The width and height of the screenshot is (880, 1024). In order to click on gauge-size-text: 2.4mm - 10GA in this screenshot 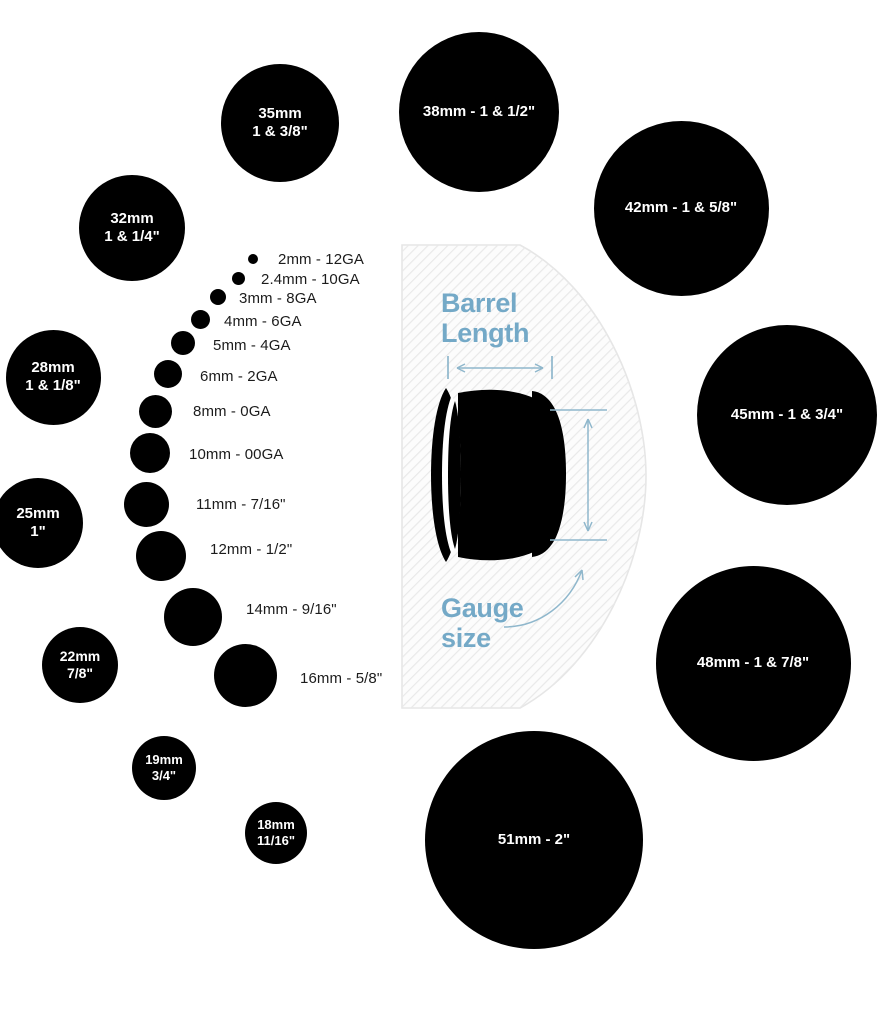, I will do `click(310, 279)`.